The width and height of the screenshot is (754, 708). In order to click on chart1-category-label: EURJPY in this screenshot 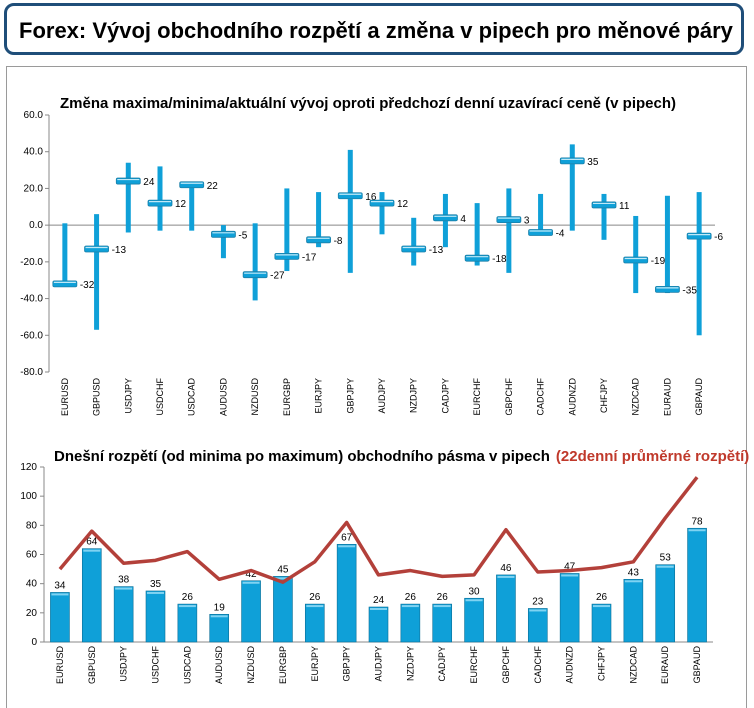, I will do `click(319, 396)`.